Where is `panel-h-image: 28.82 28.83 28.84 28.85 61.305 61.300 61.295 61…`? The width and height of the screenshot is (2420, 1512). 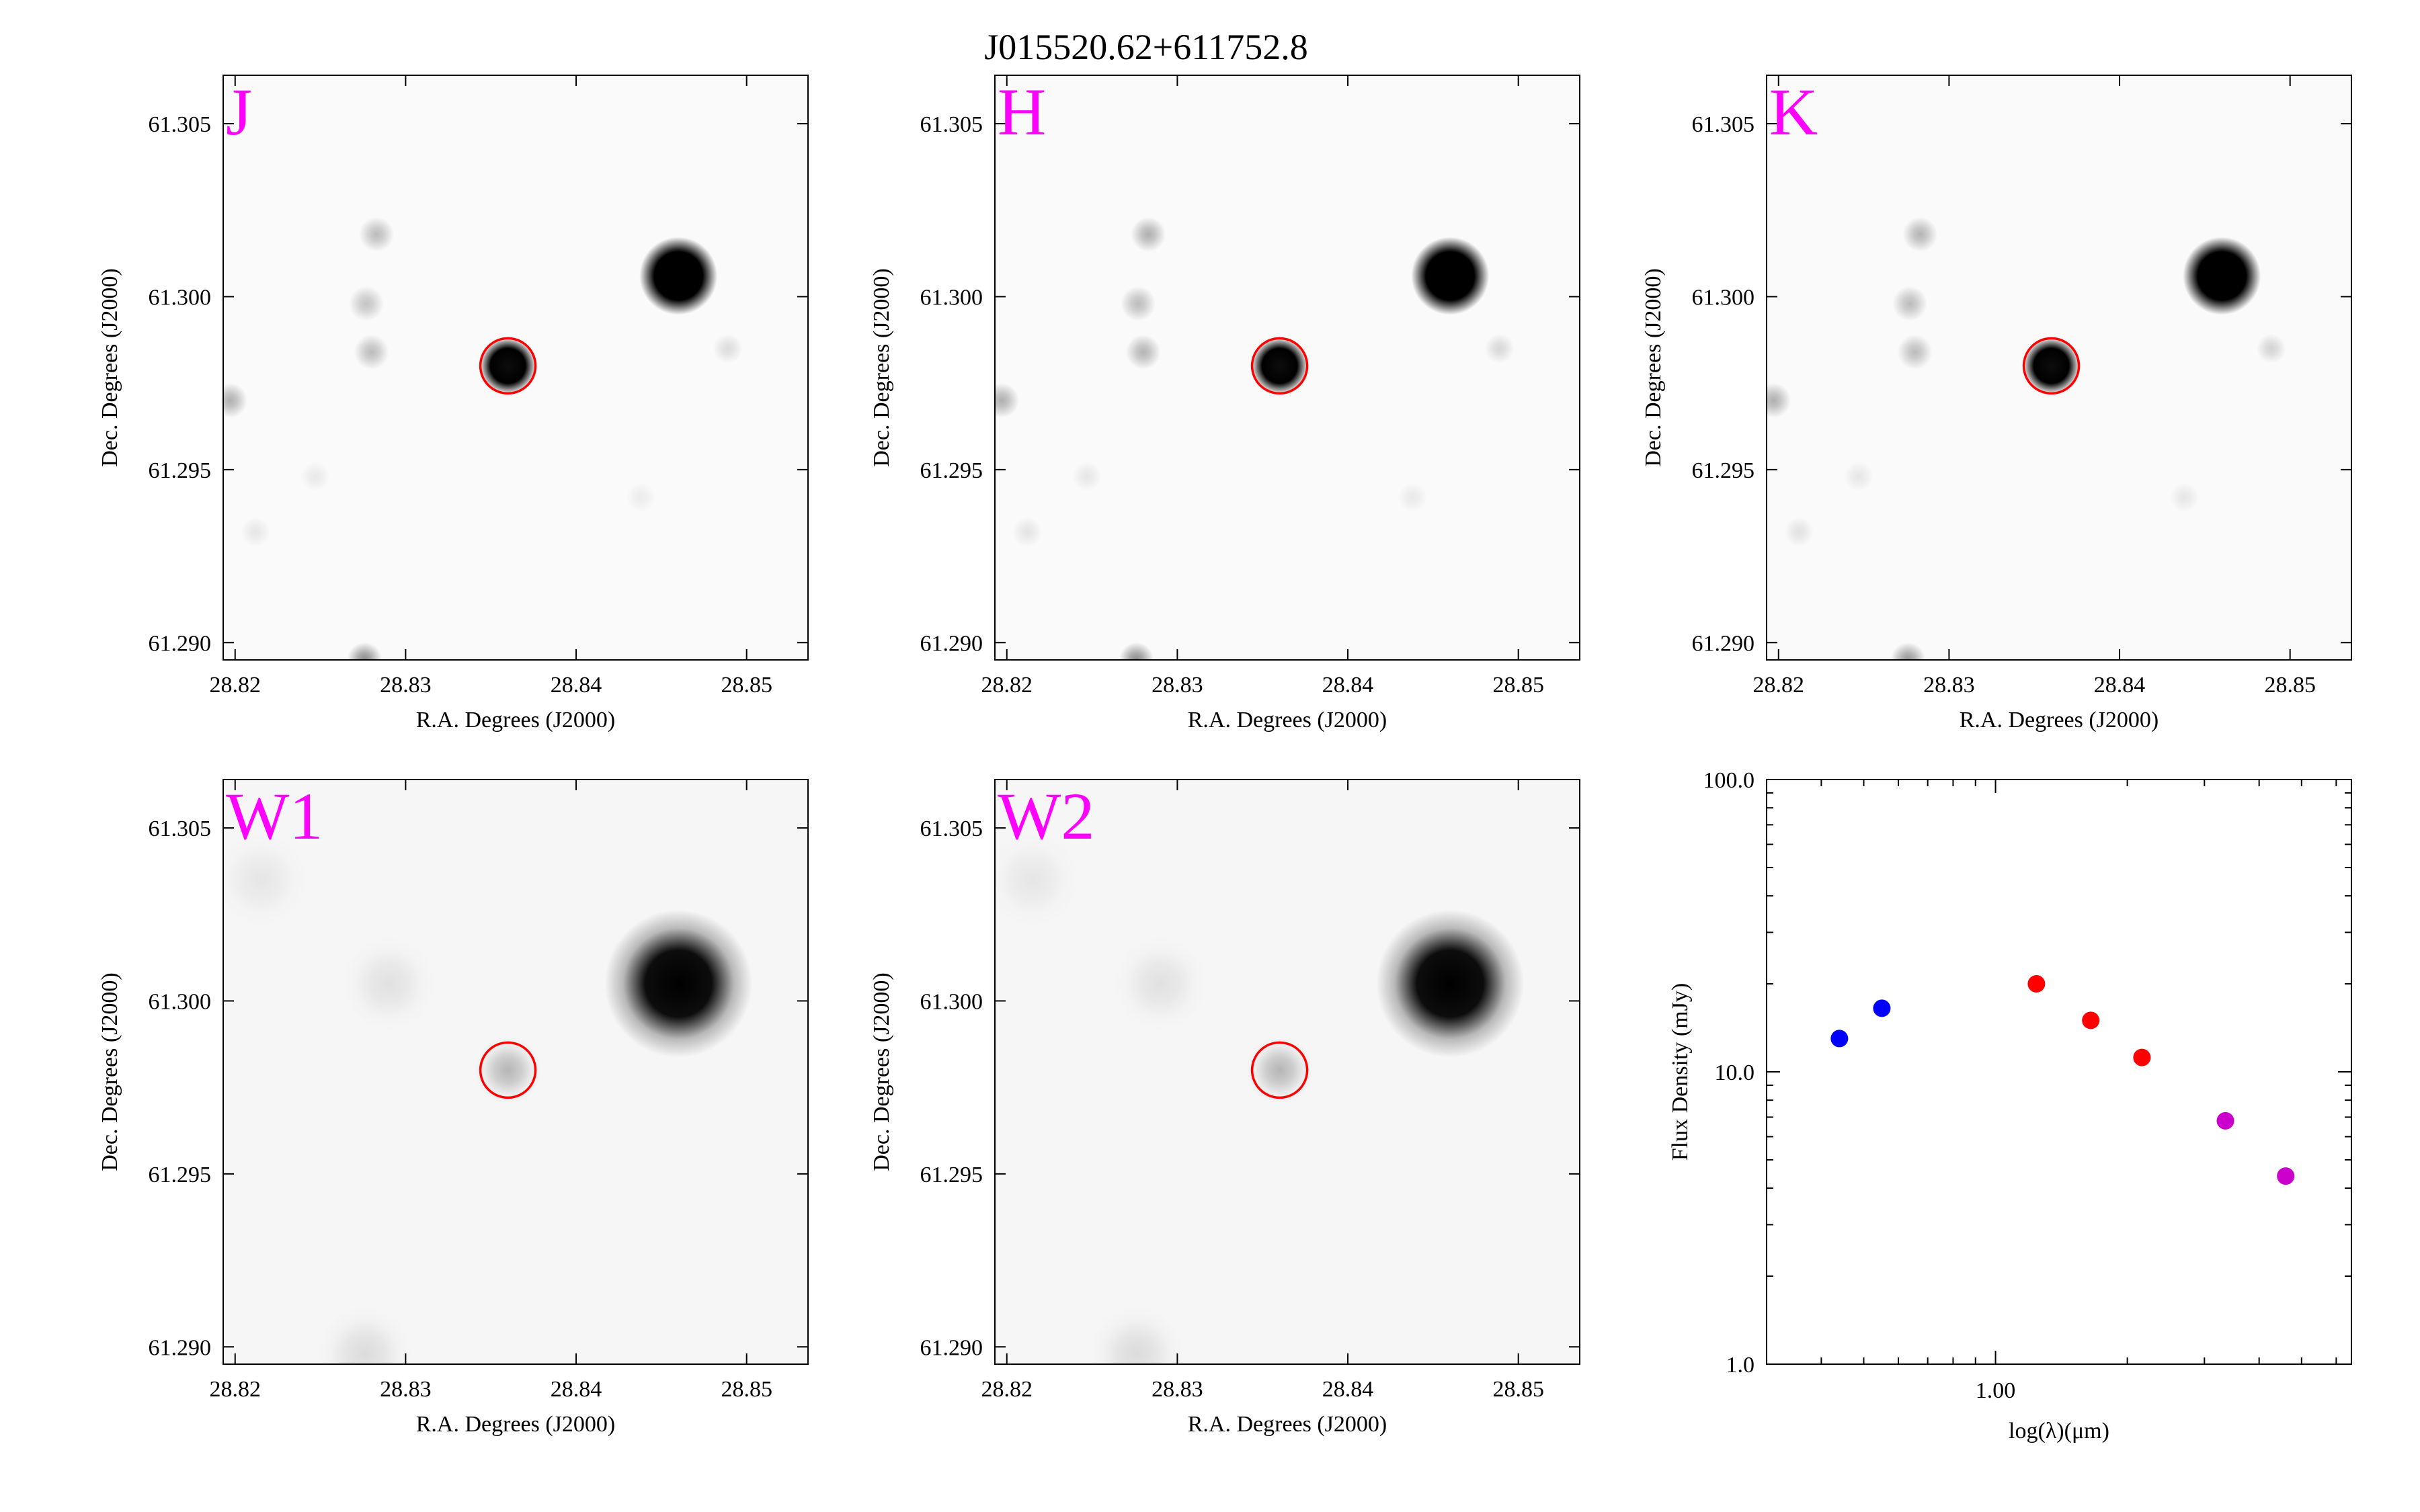 panel-h-image: 28.82 28.83 28.84 28.85 61.305 61.300 61.295 61… is located at coordinates (1224, 403).